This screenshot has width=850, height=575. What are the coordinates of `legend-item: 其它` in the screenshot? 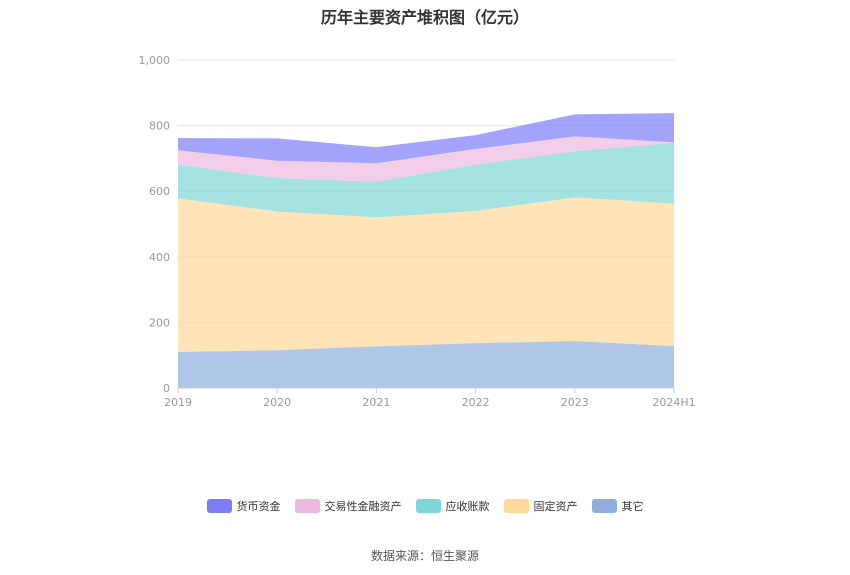 It's located at (617, 506).